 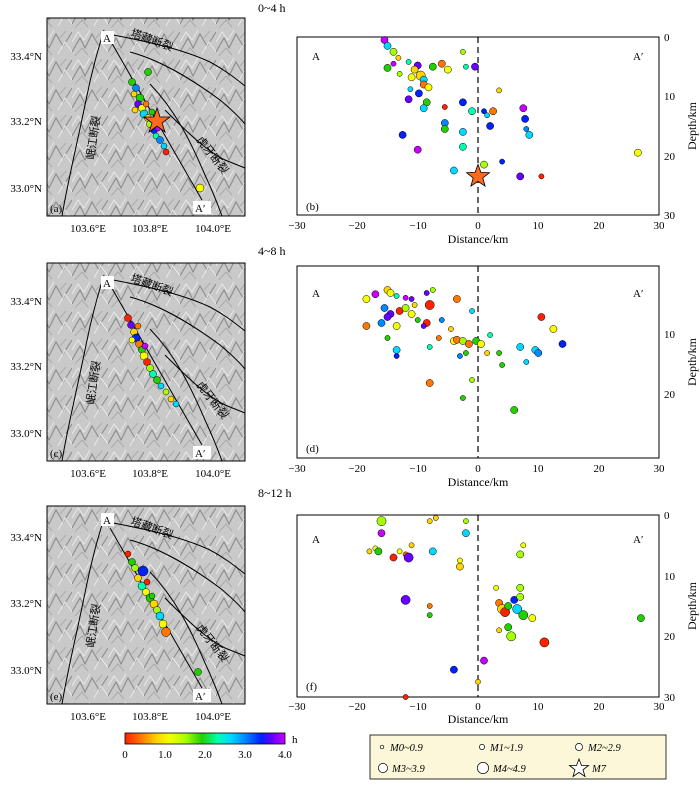 I want to click on svg-text: −30, so click(x=297, y=226).